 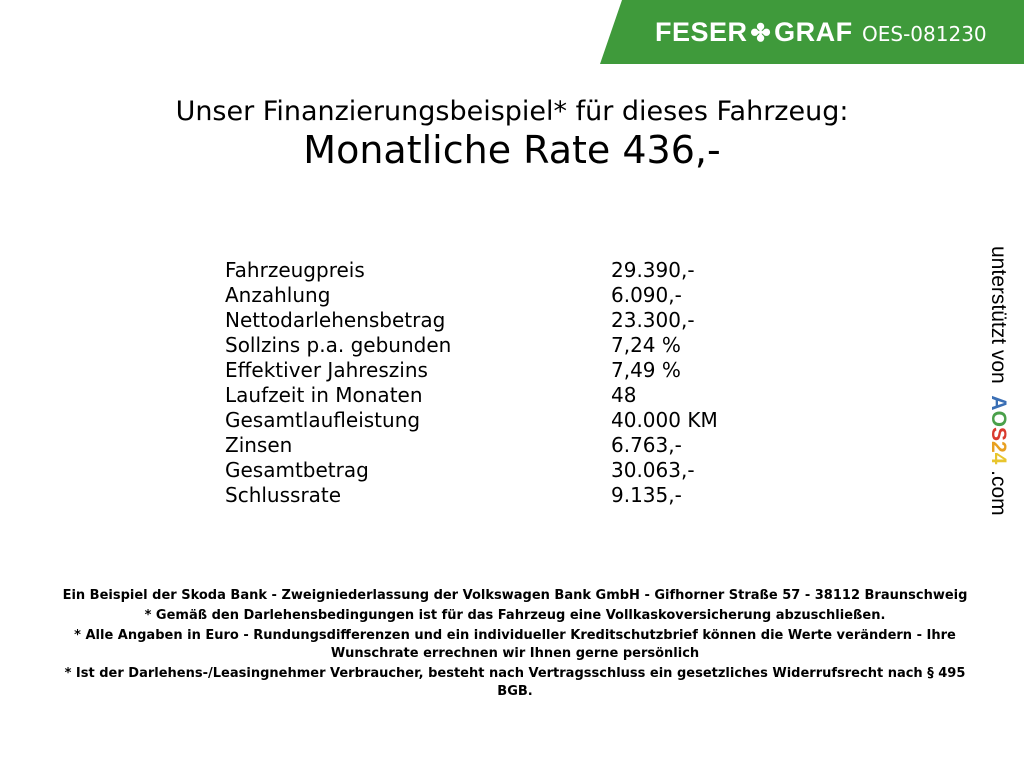 What do you see at coordinates (653, 270) in the screenshot?
I see `row-value: 29.390,-` at bounding box center [653, 270].